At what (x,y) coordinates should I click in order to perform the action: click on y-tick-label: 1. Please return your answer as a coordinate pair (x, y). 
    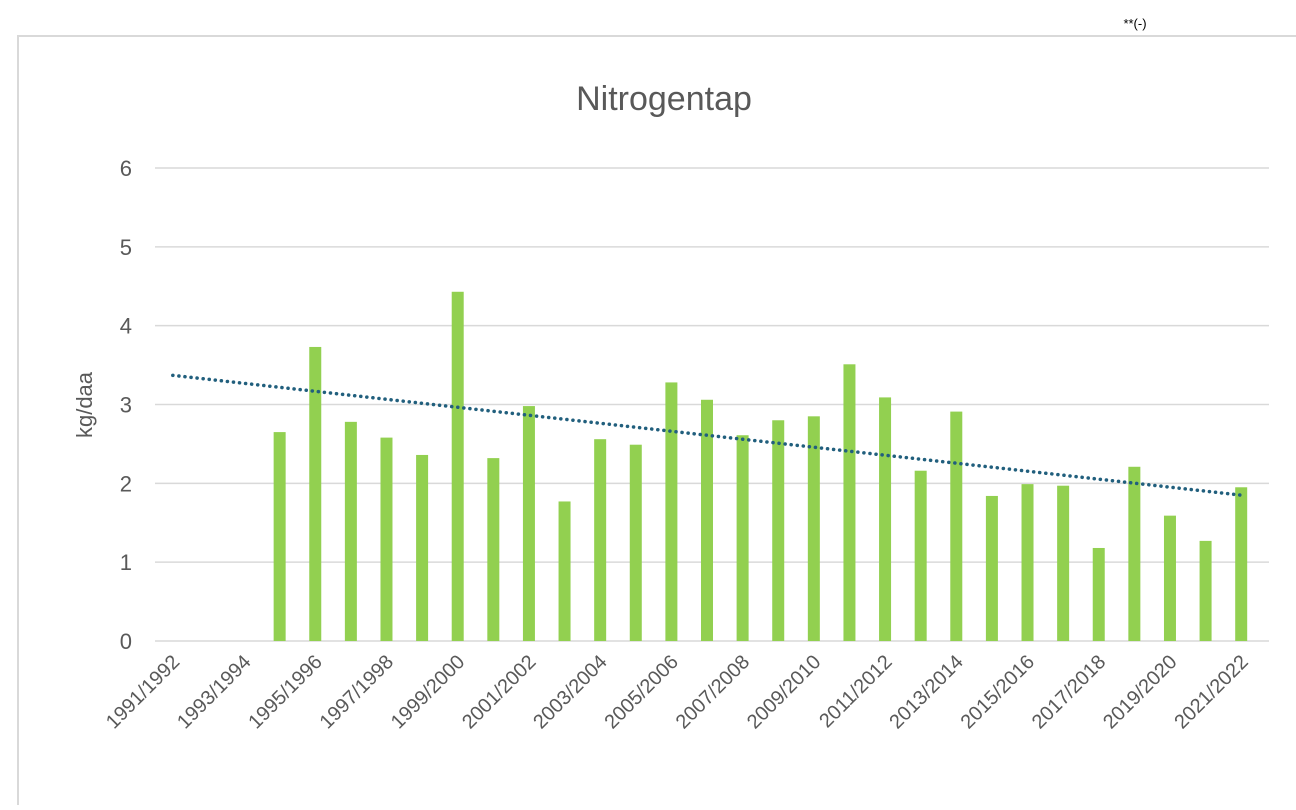
    Looking at the image, I should click on (126, 562).